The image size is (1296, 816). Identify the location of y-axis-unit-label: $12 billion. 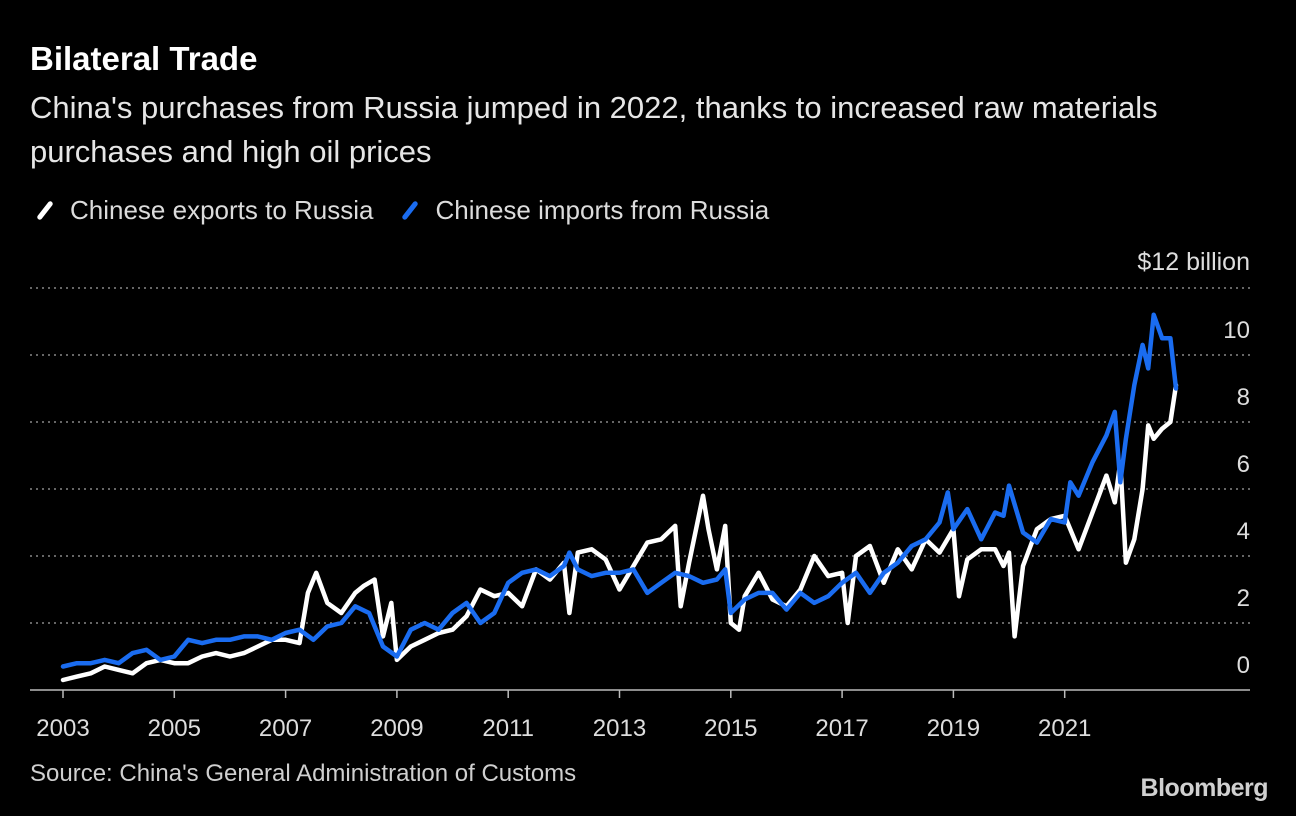
(1193, 262).